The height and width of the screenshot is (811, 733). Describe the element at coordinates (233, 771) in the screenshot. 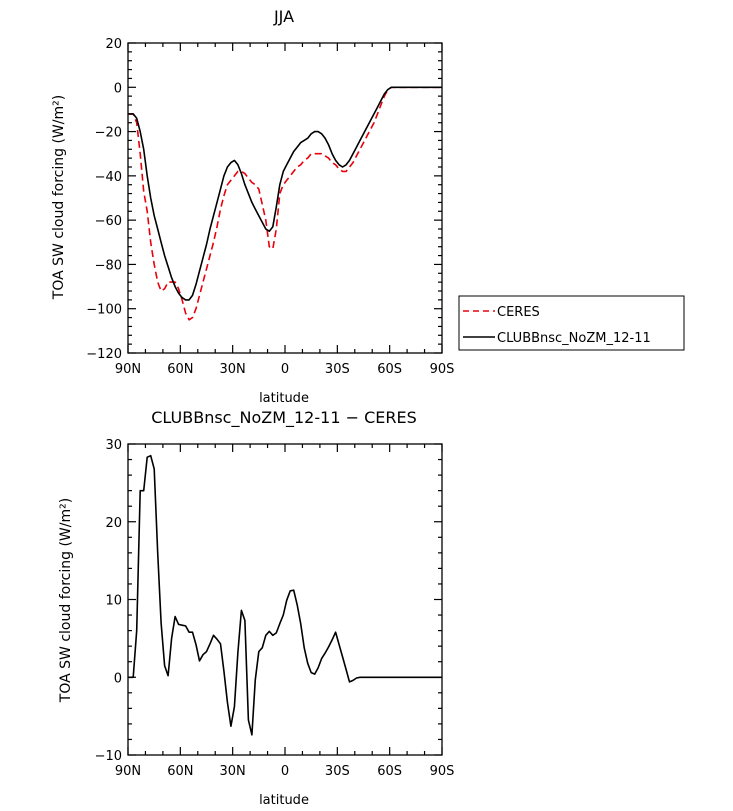

I see `bottom-x-tick-label: 30N` at that location.